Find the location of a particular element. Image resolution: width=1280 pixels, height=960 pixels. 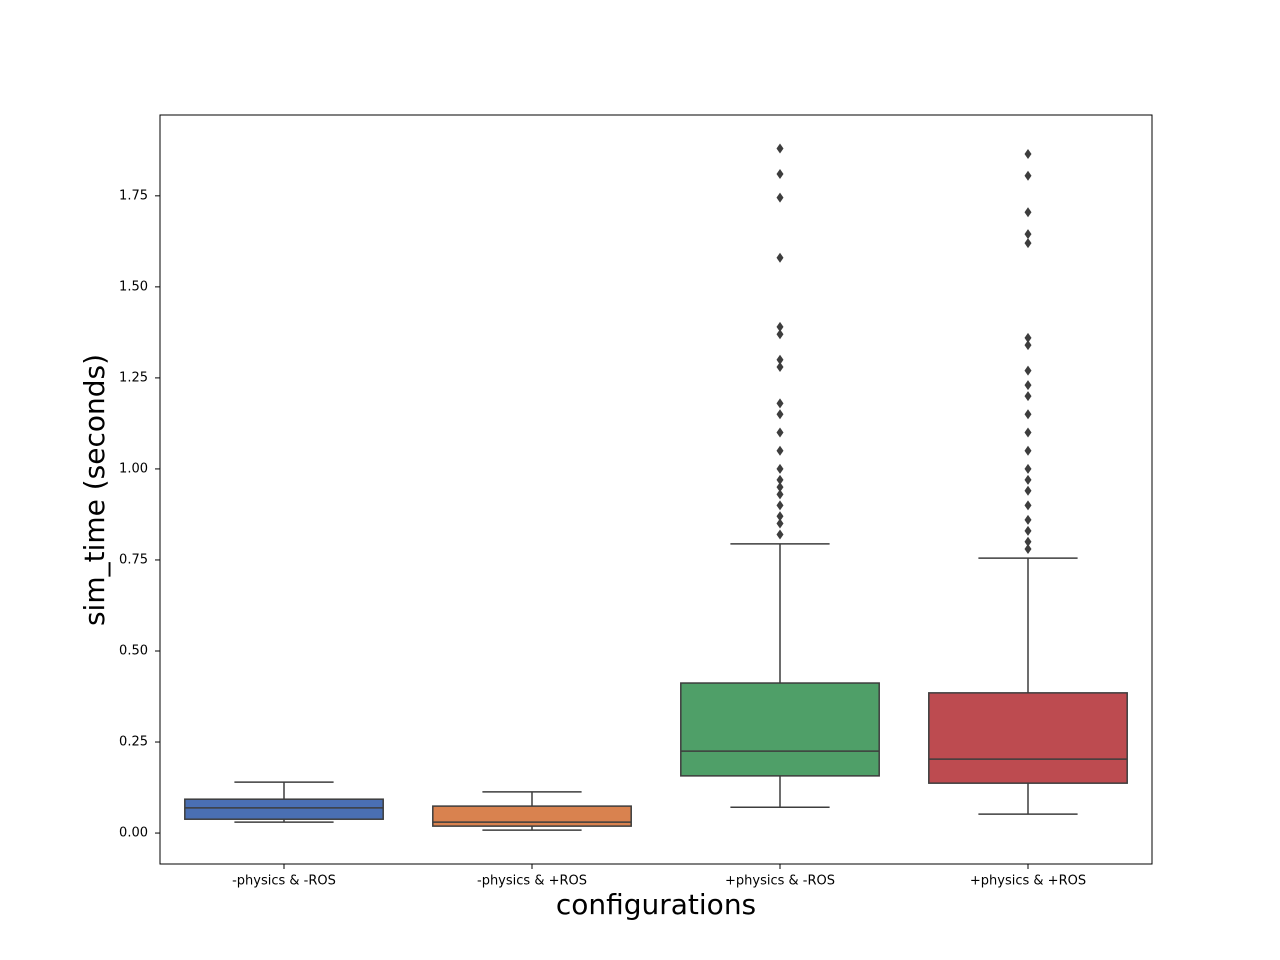

y-tick-label: 1.25 is located at coordinates (133, 377).